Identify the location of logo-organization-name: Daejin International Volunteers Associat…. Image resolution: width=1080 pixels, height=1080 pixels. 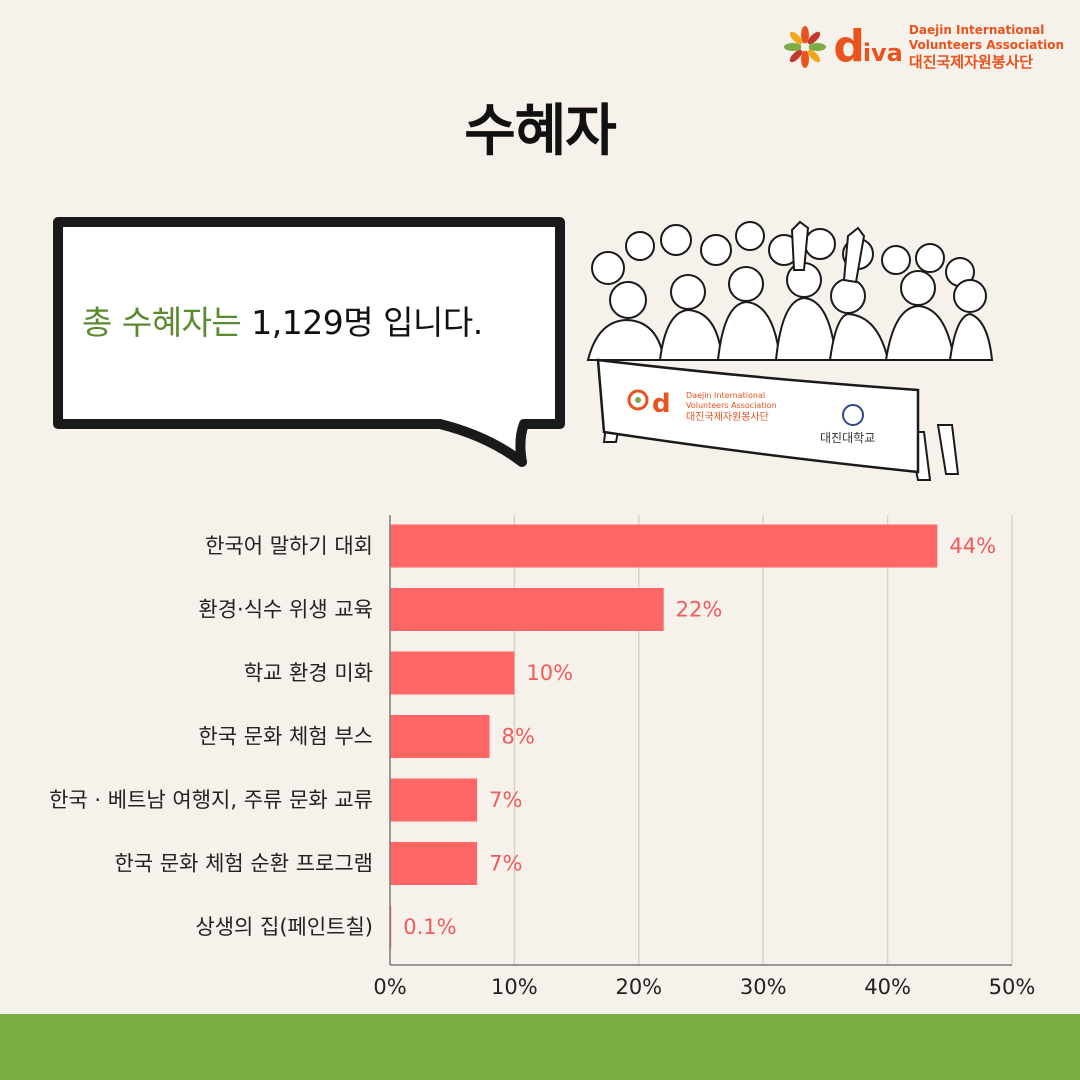
(986, 47).